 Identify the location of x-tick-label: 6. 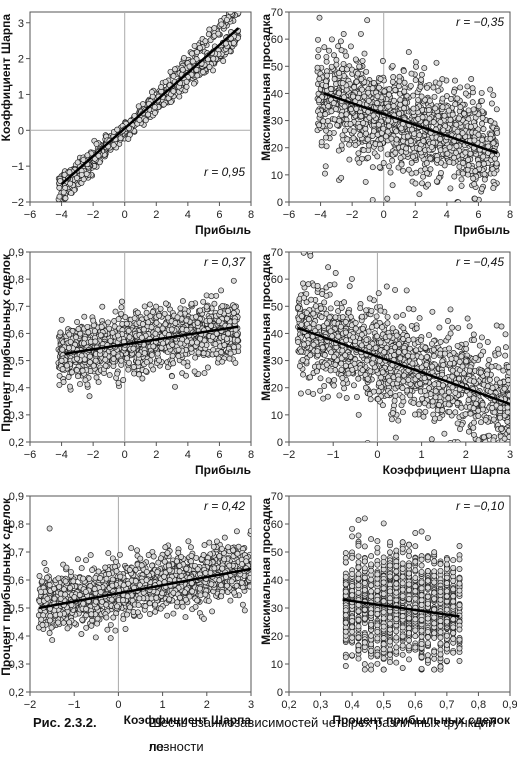
(219, 455).